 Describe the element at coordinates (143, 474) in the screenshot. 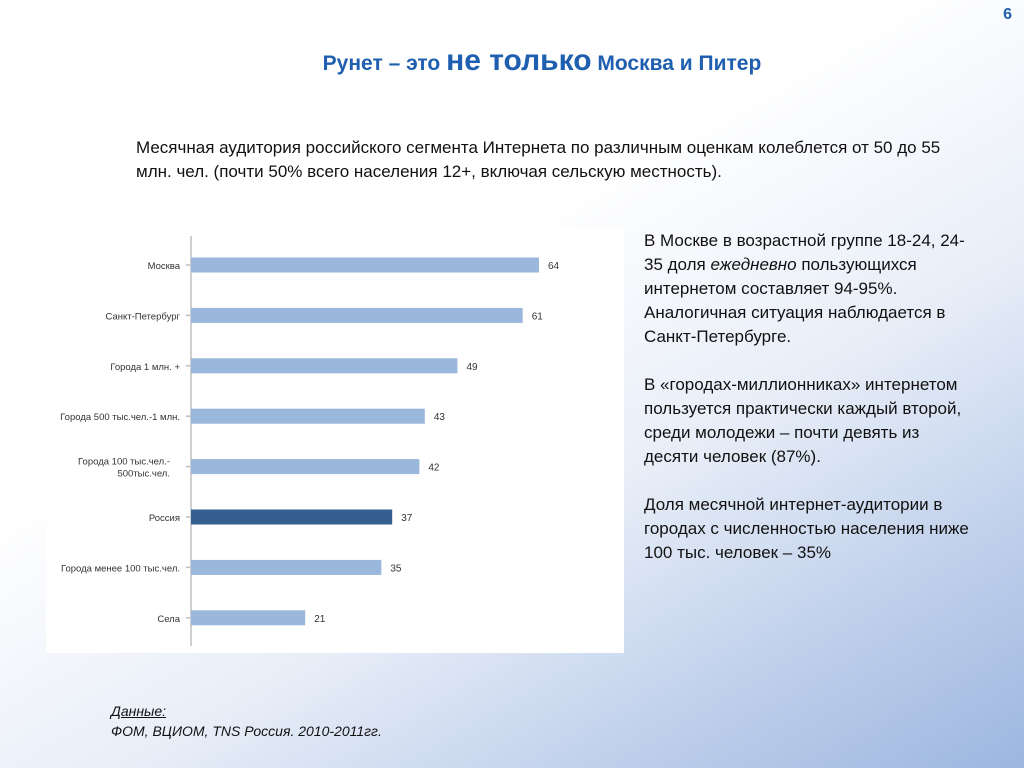

I see `category-label-line: 500тыс.чел.` at that location.